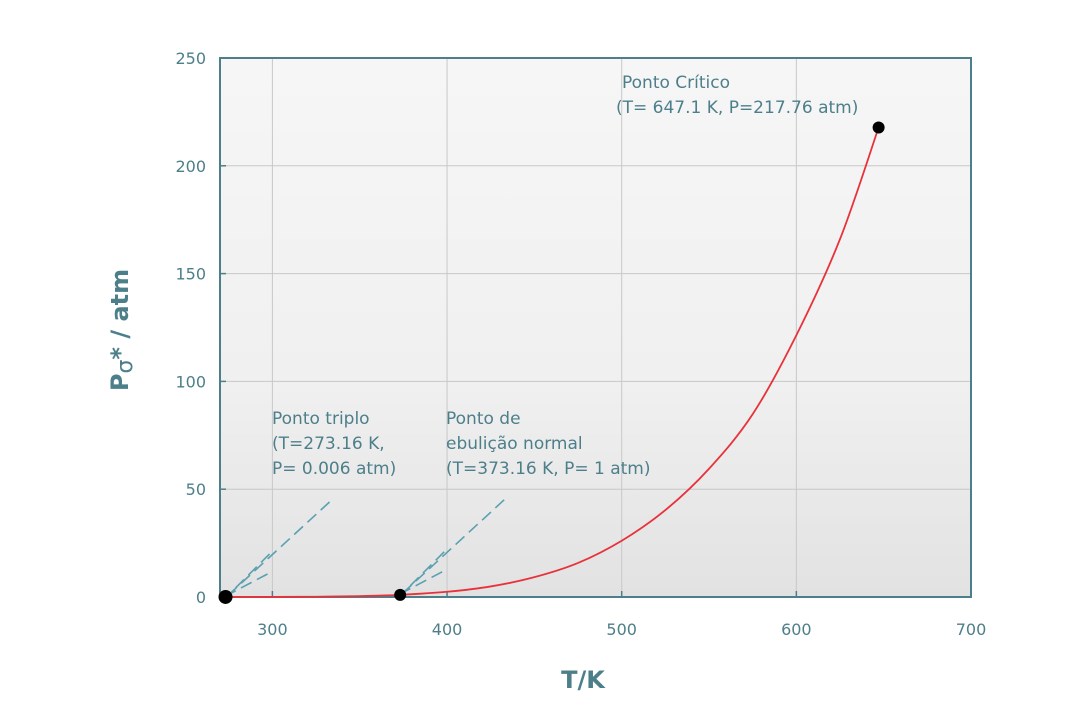  Describe the element at coordinates (737, 108) in the screenshot. I see `critical-point-label: (T= 647.1 K, P=217.76 atm)` at that location.